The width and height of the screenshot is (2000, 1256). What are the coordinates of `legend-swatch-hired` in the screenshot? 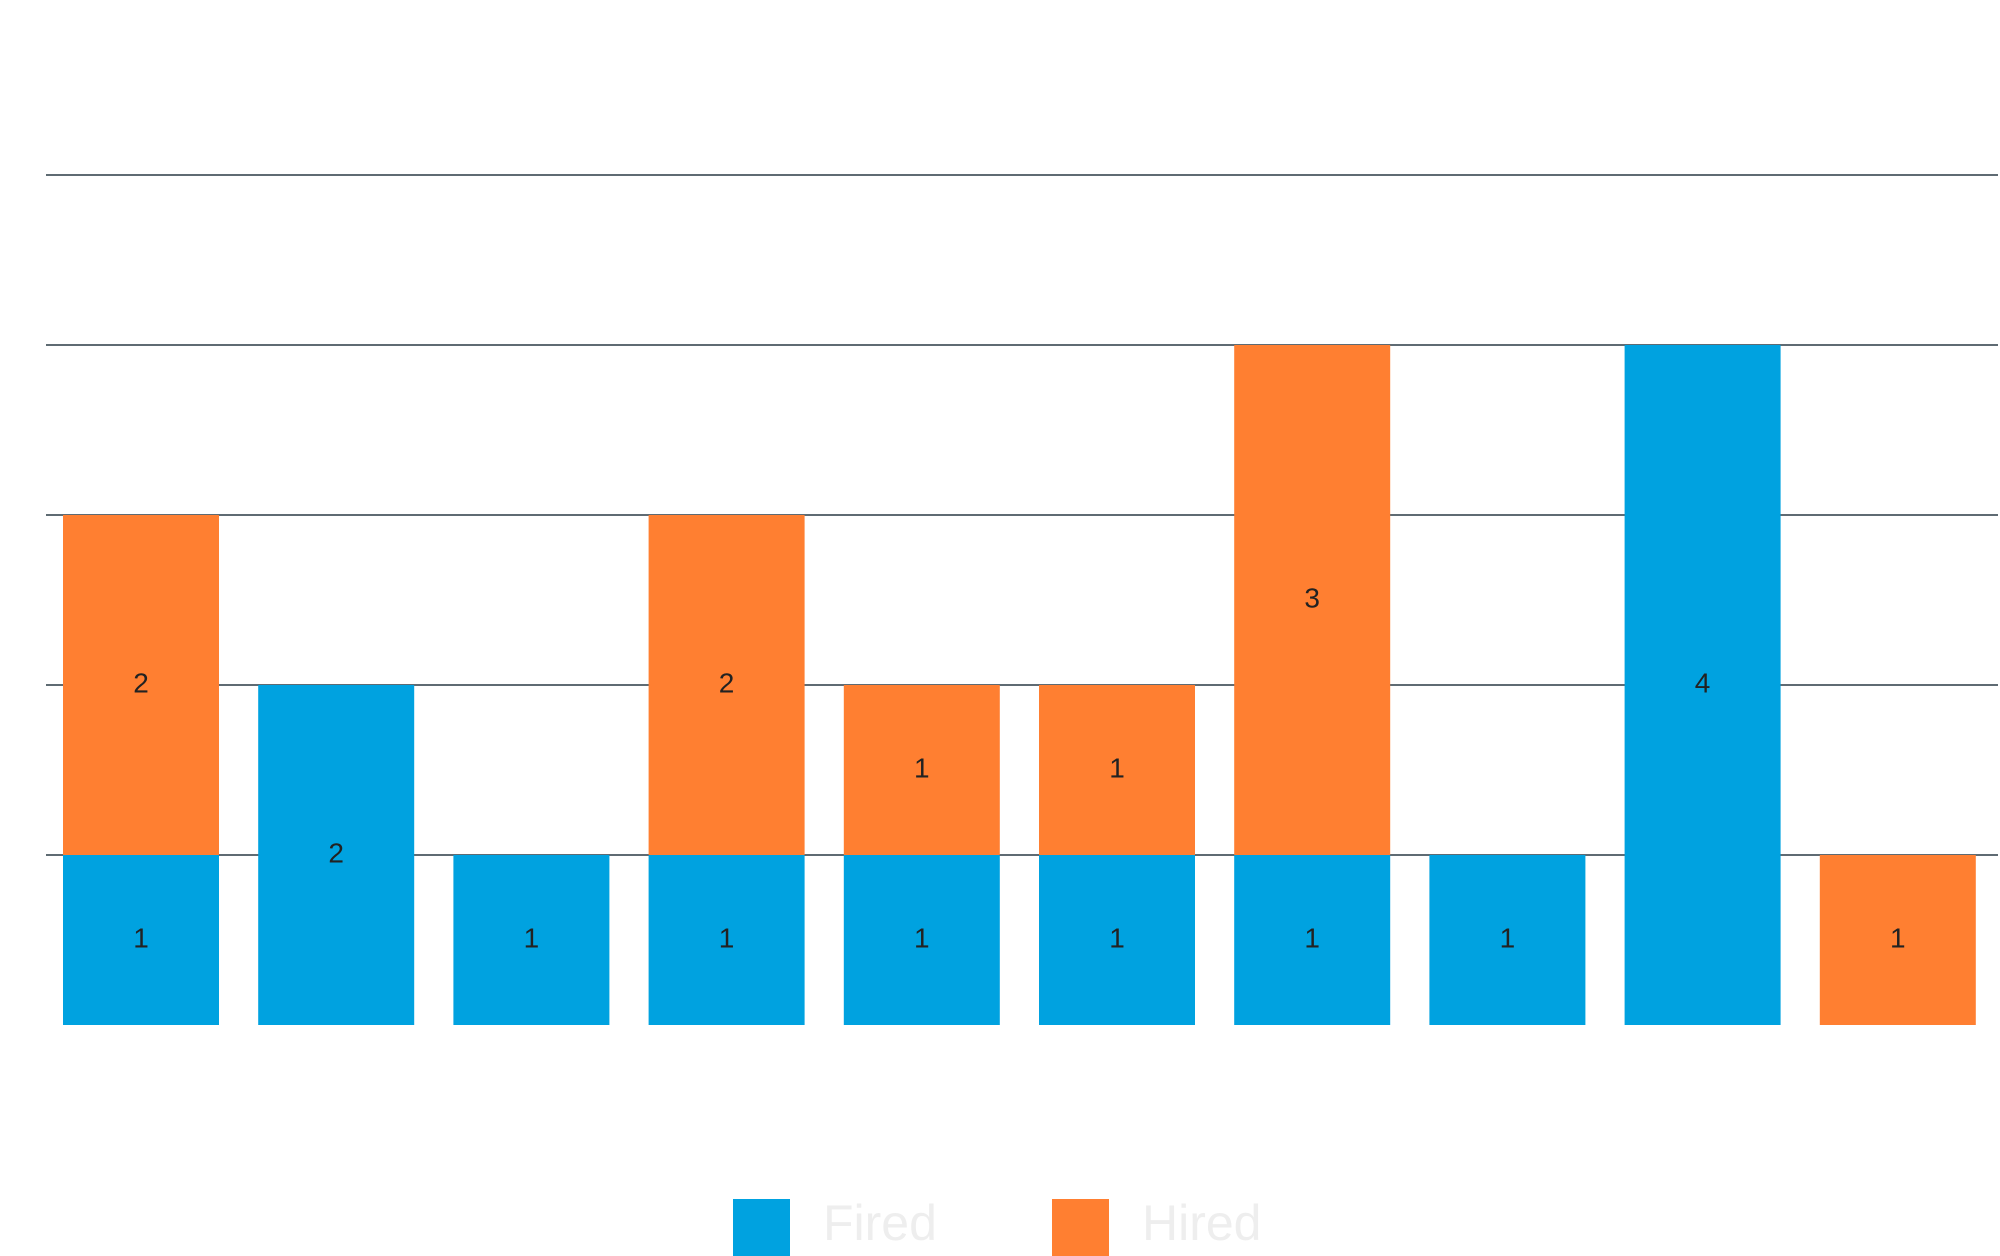 It's located at (1080, 1227).